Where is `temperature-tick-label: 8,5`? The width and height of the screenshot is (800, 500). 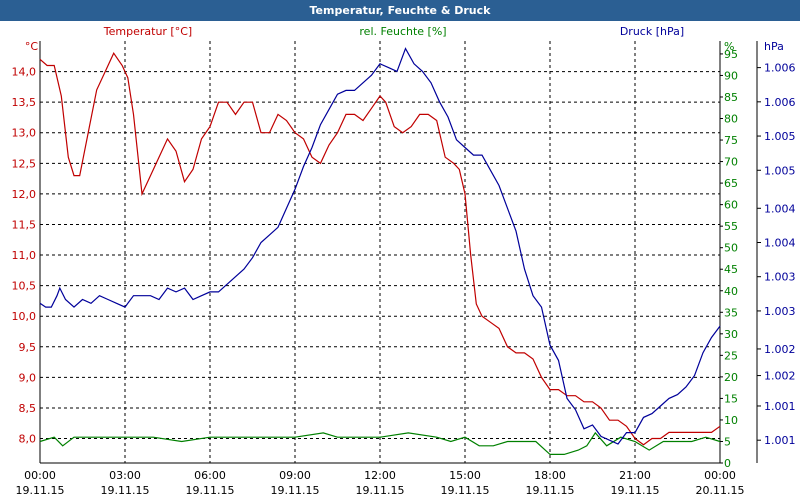 temperature-tick-label: 8,5 is located at coordinates (28, 408).